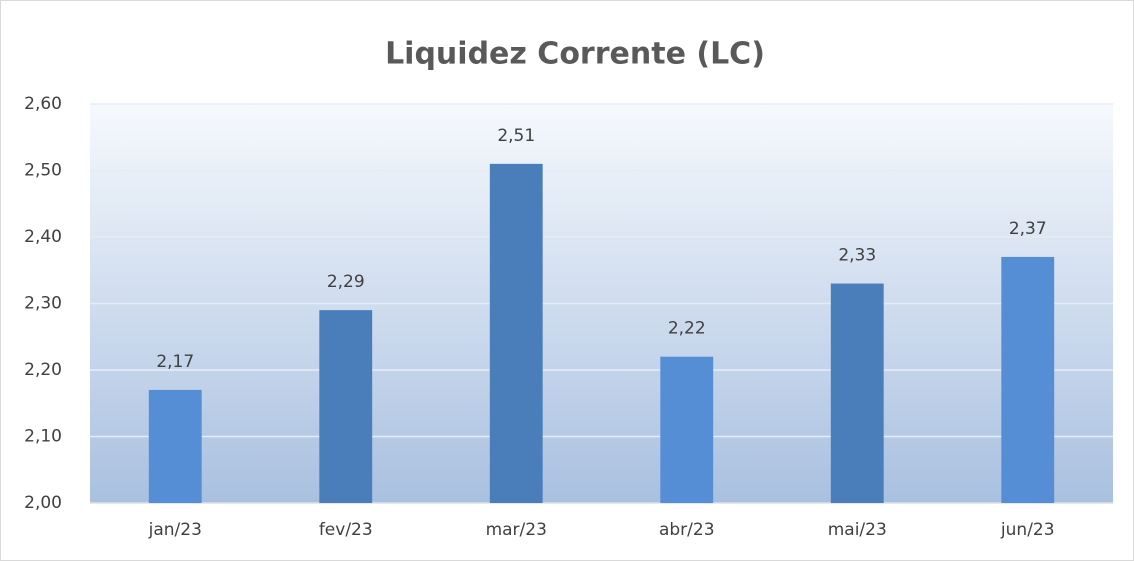  I want to click on y-tick-label: 2,10, so click(43, 437).